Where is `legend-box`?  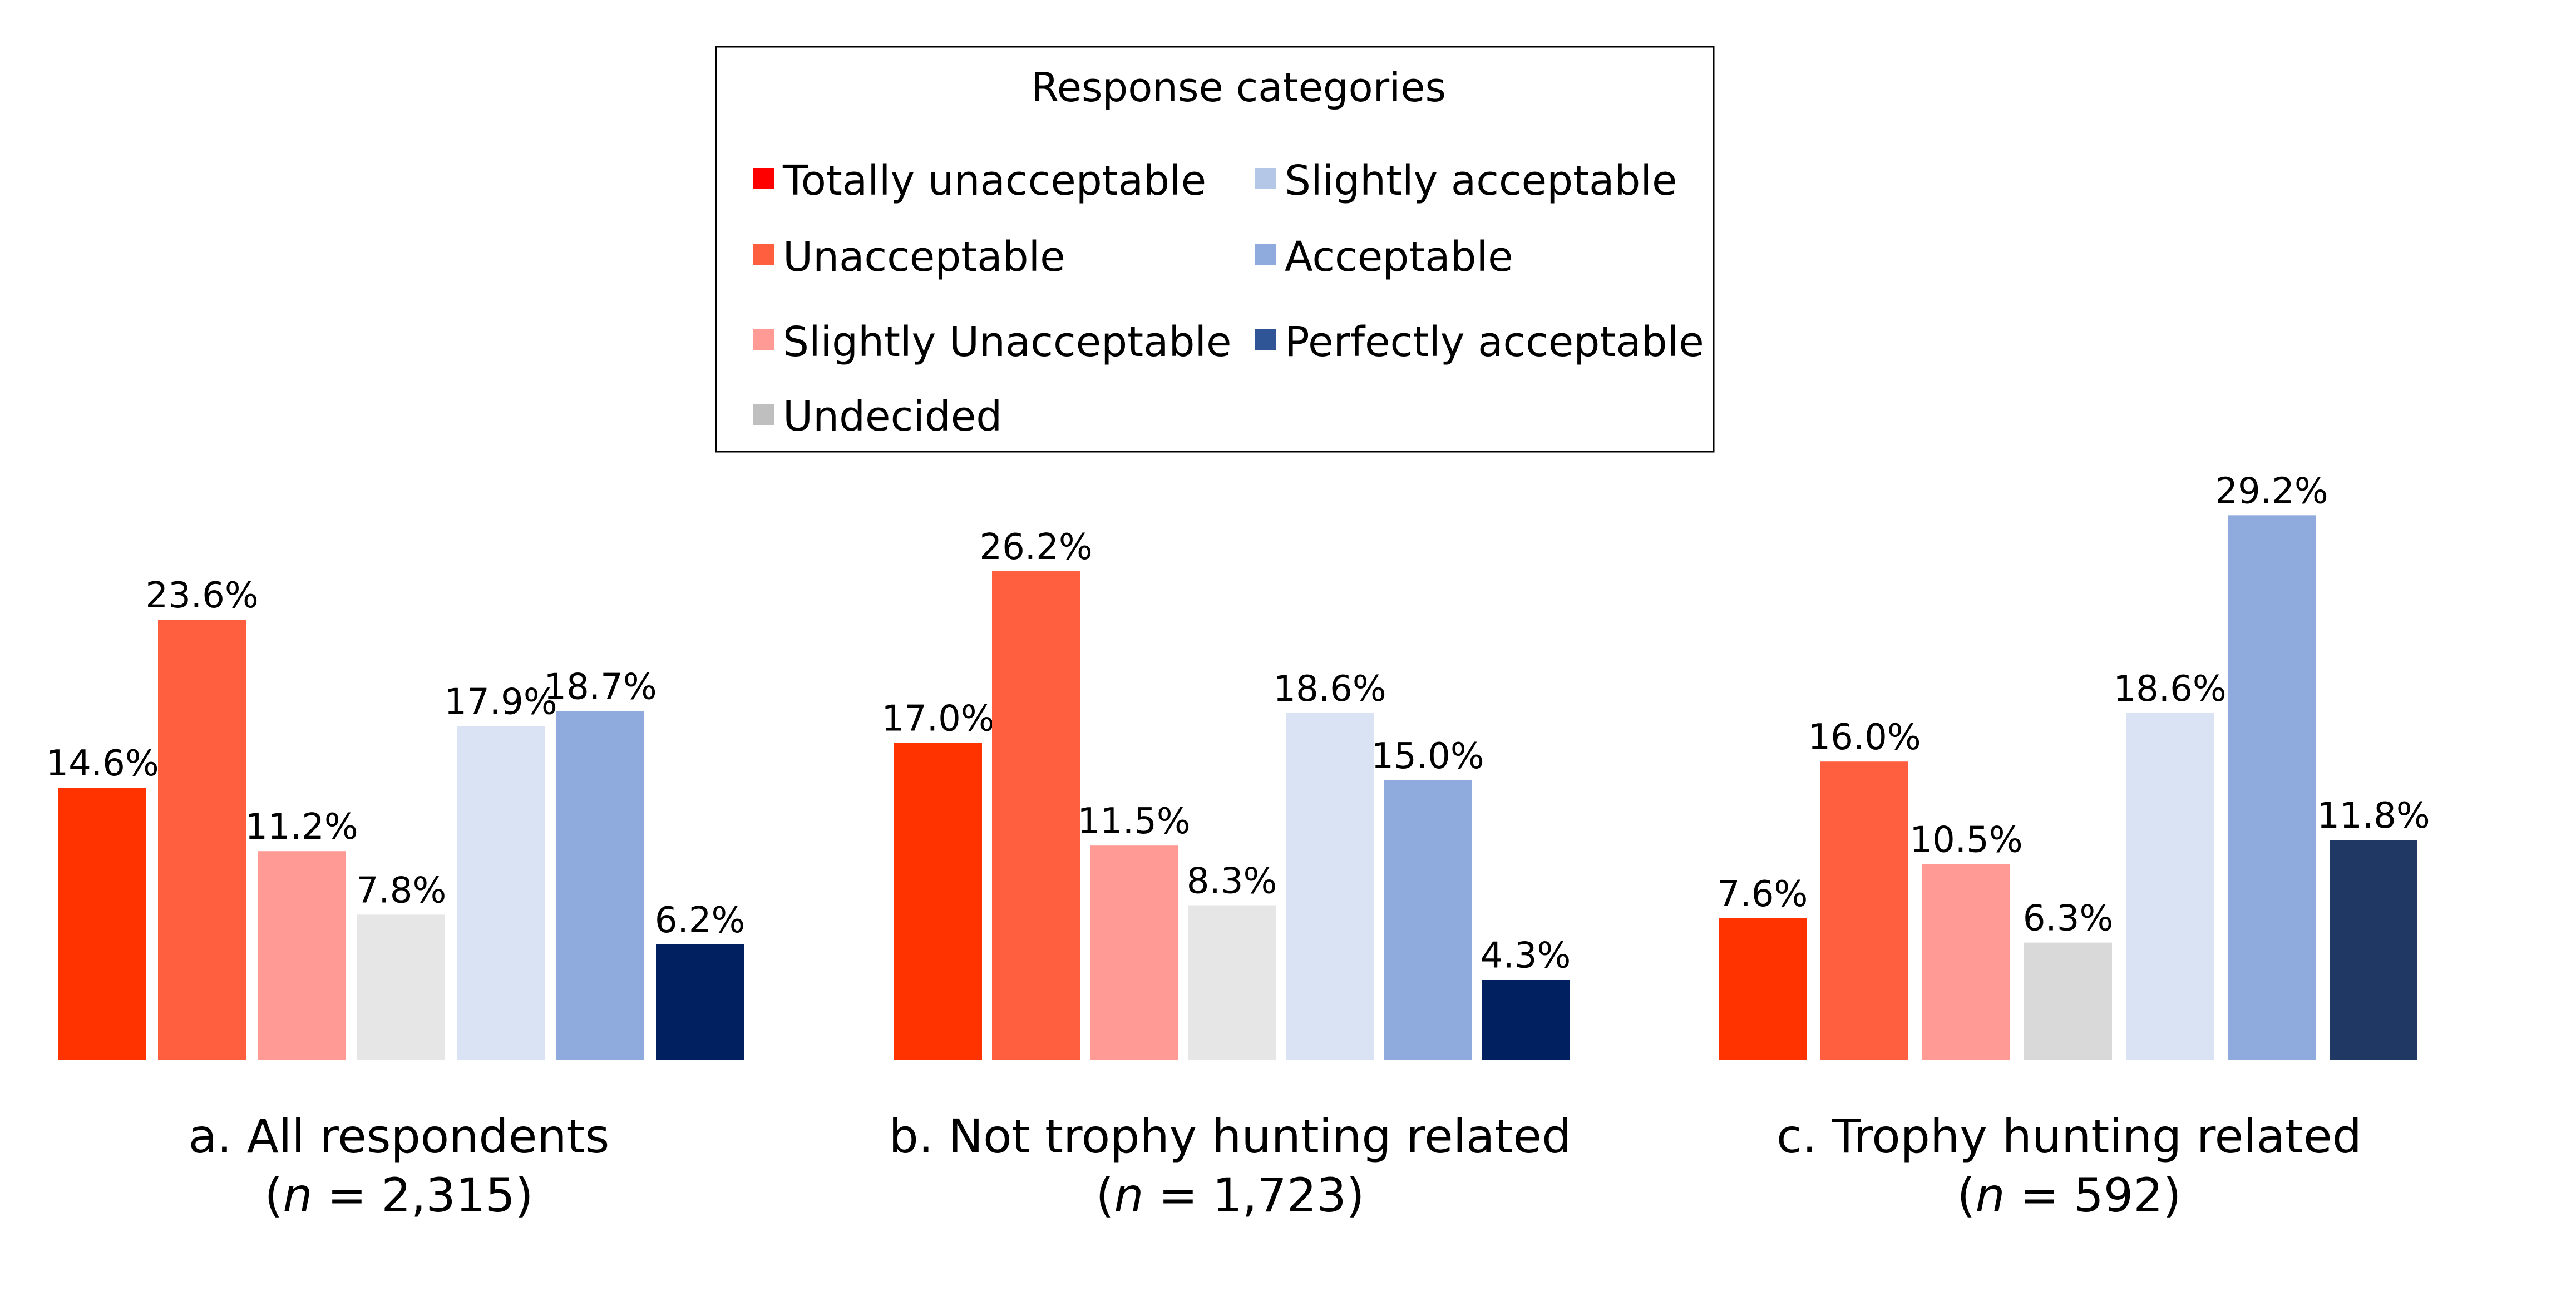
legend-box is located at coordinates (1215, 249).